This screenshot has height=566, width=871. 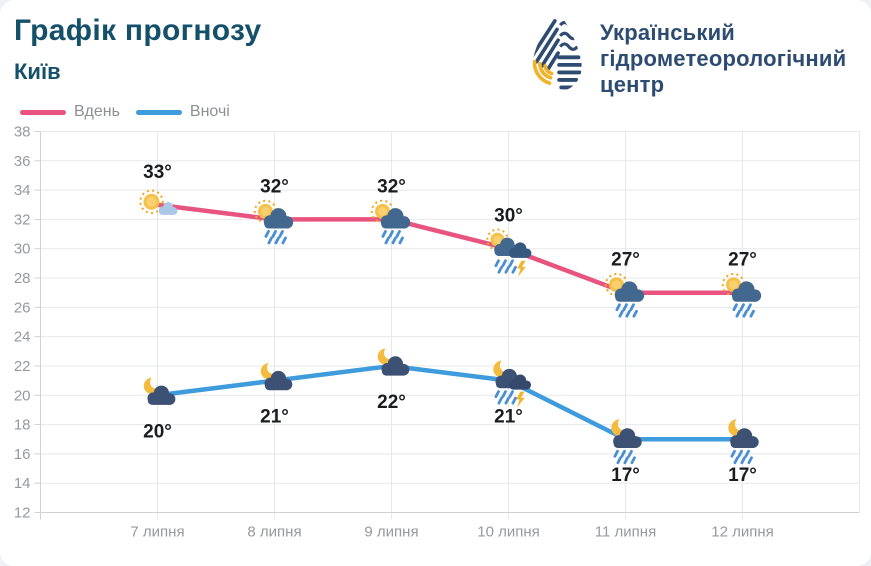 What do you see at coordinates (741, 295) in the screenshot?
I see `day-point-5-sun-behind-rain-cloud-icon` at bounding box center [741, 295].